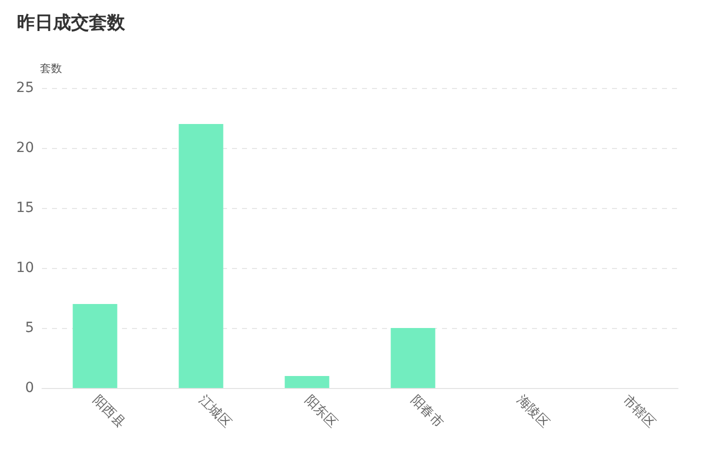 Image resolution: width=706 pixels, height=456 pixels. Describe the element at coordinates (427, 411) in the screenshot. I see `x-tick-label: 阳春市` at that location.